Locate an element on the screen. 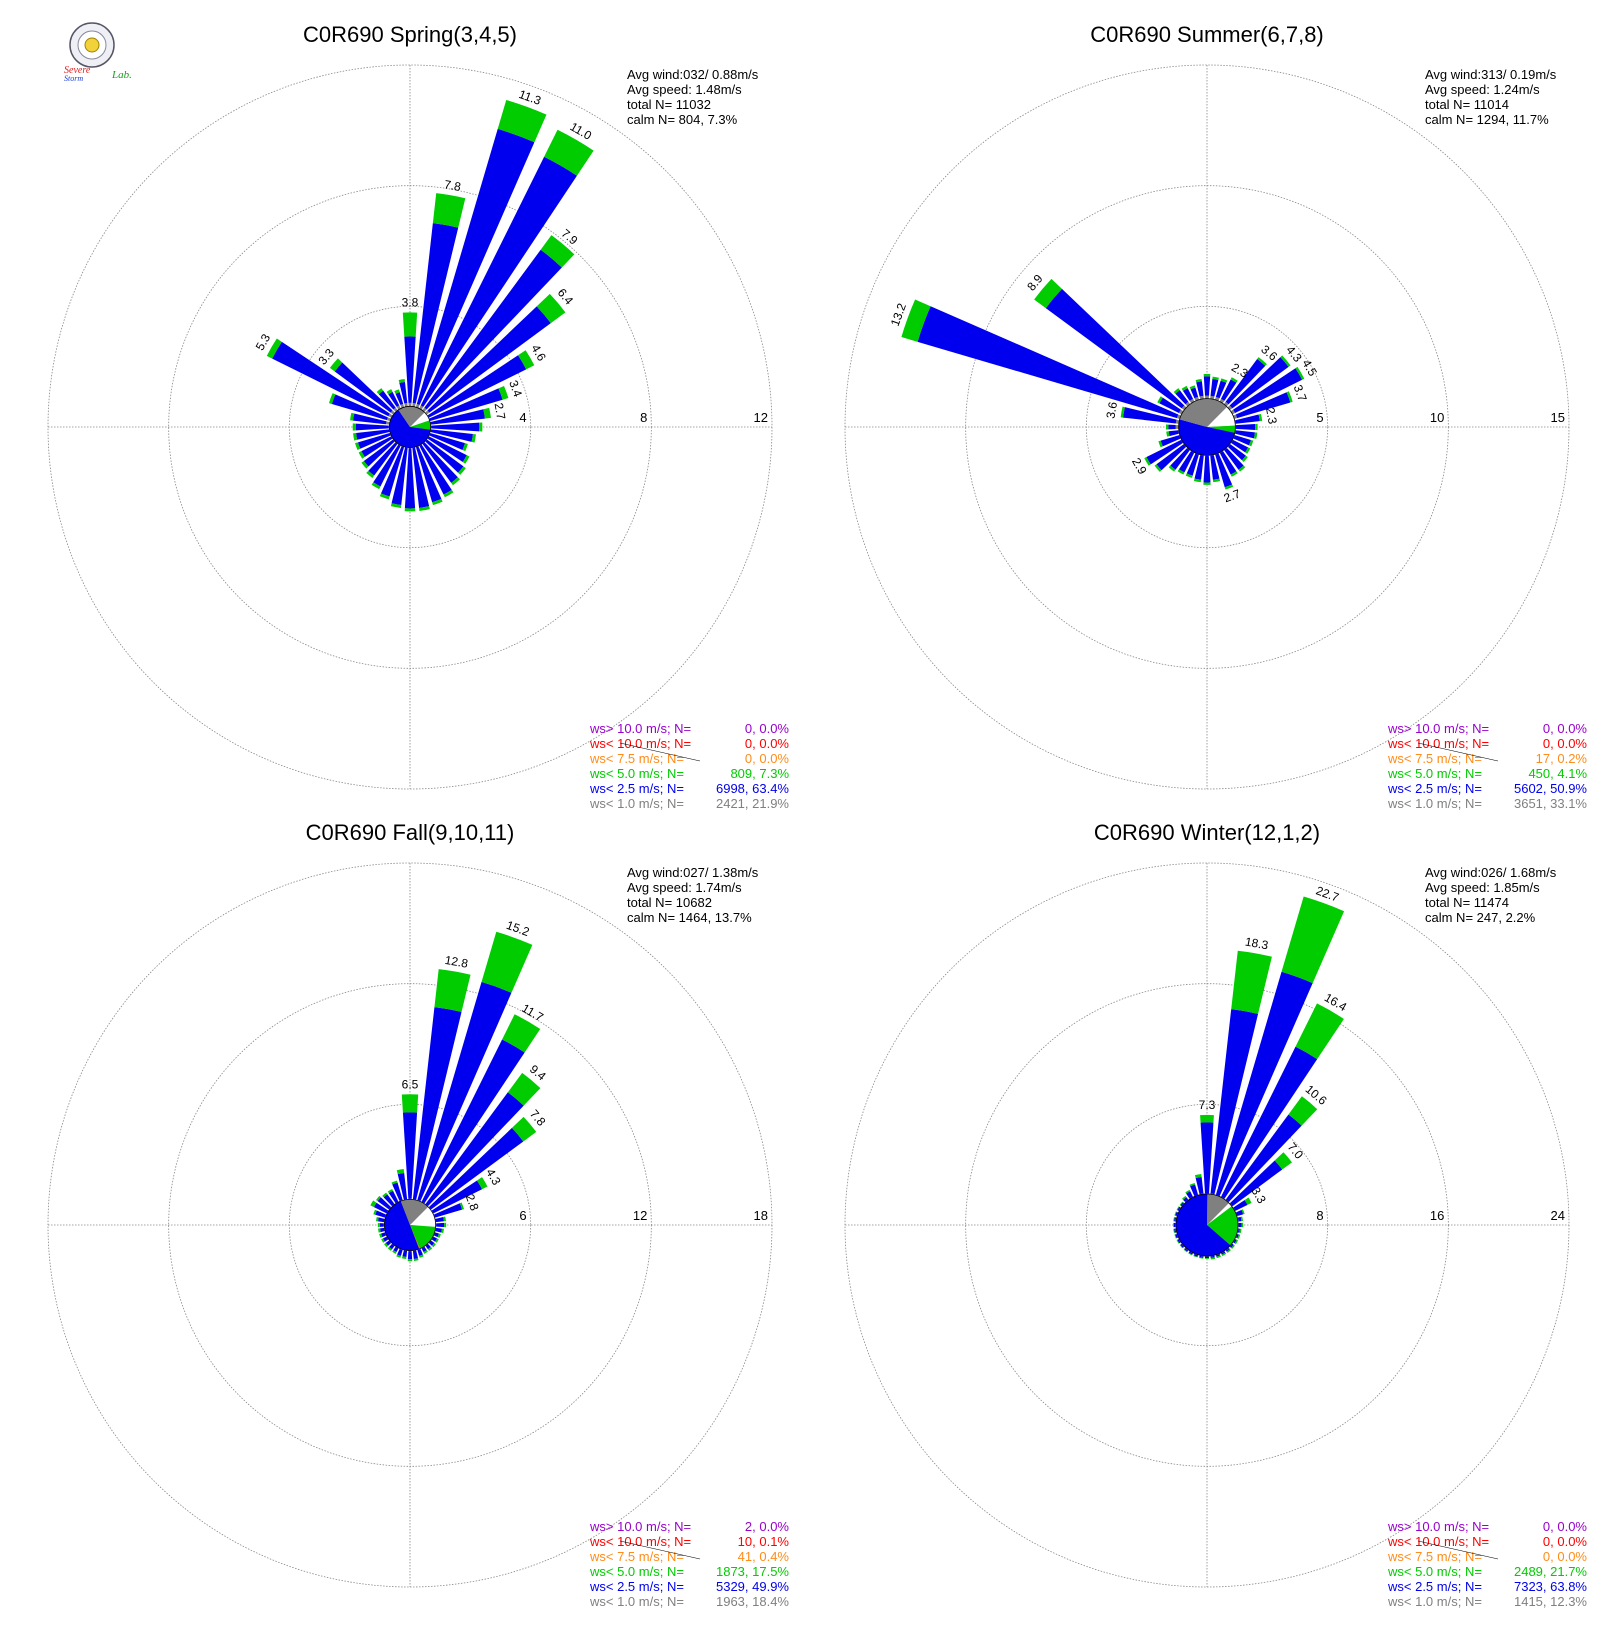  ring-label: 15 is located at coordinates (1558, 417).